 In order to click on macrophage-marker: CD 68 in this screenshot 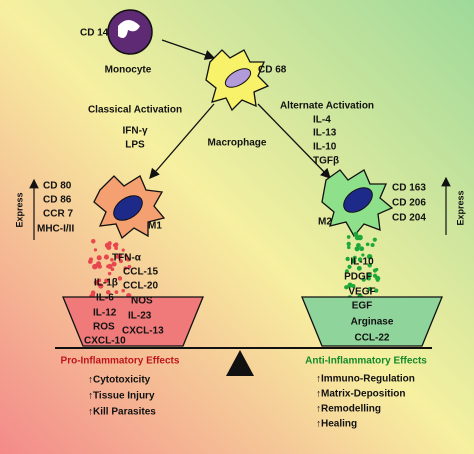, I will do `click(272, 70)`.